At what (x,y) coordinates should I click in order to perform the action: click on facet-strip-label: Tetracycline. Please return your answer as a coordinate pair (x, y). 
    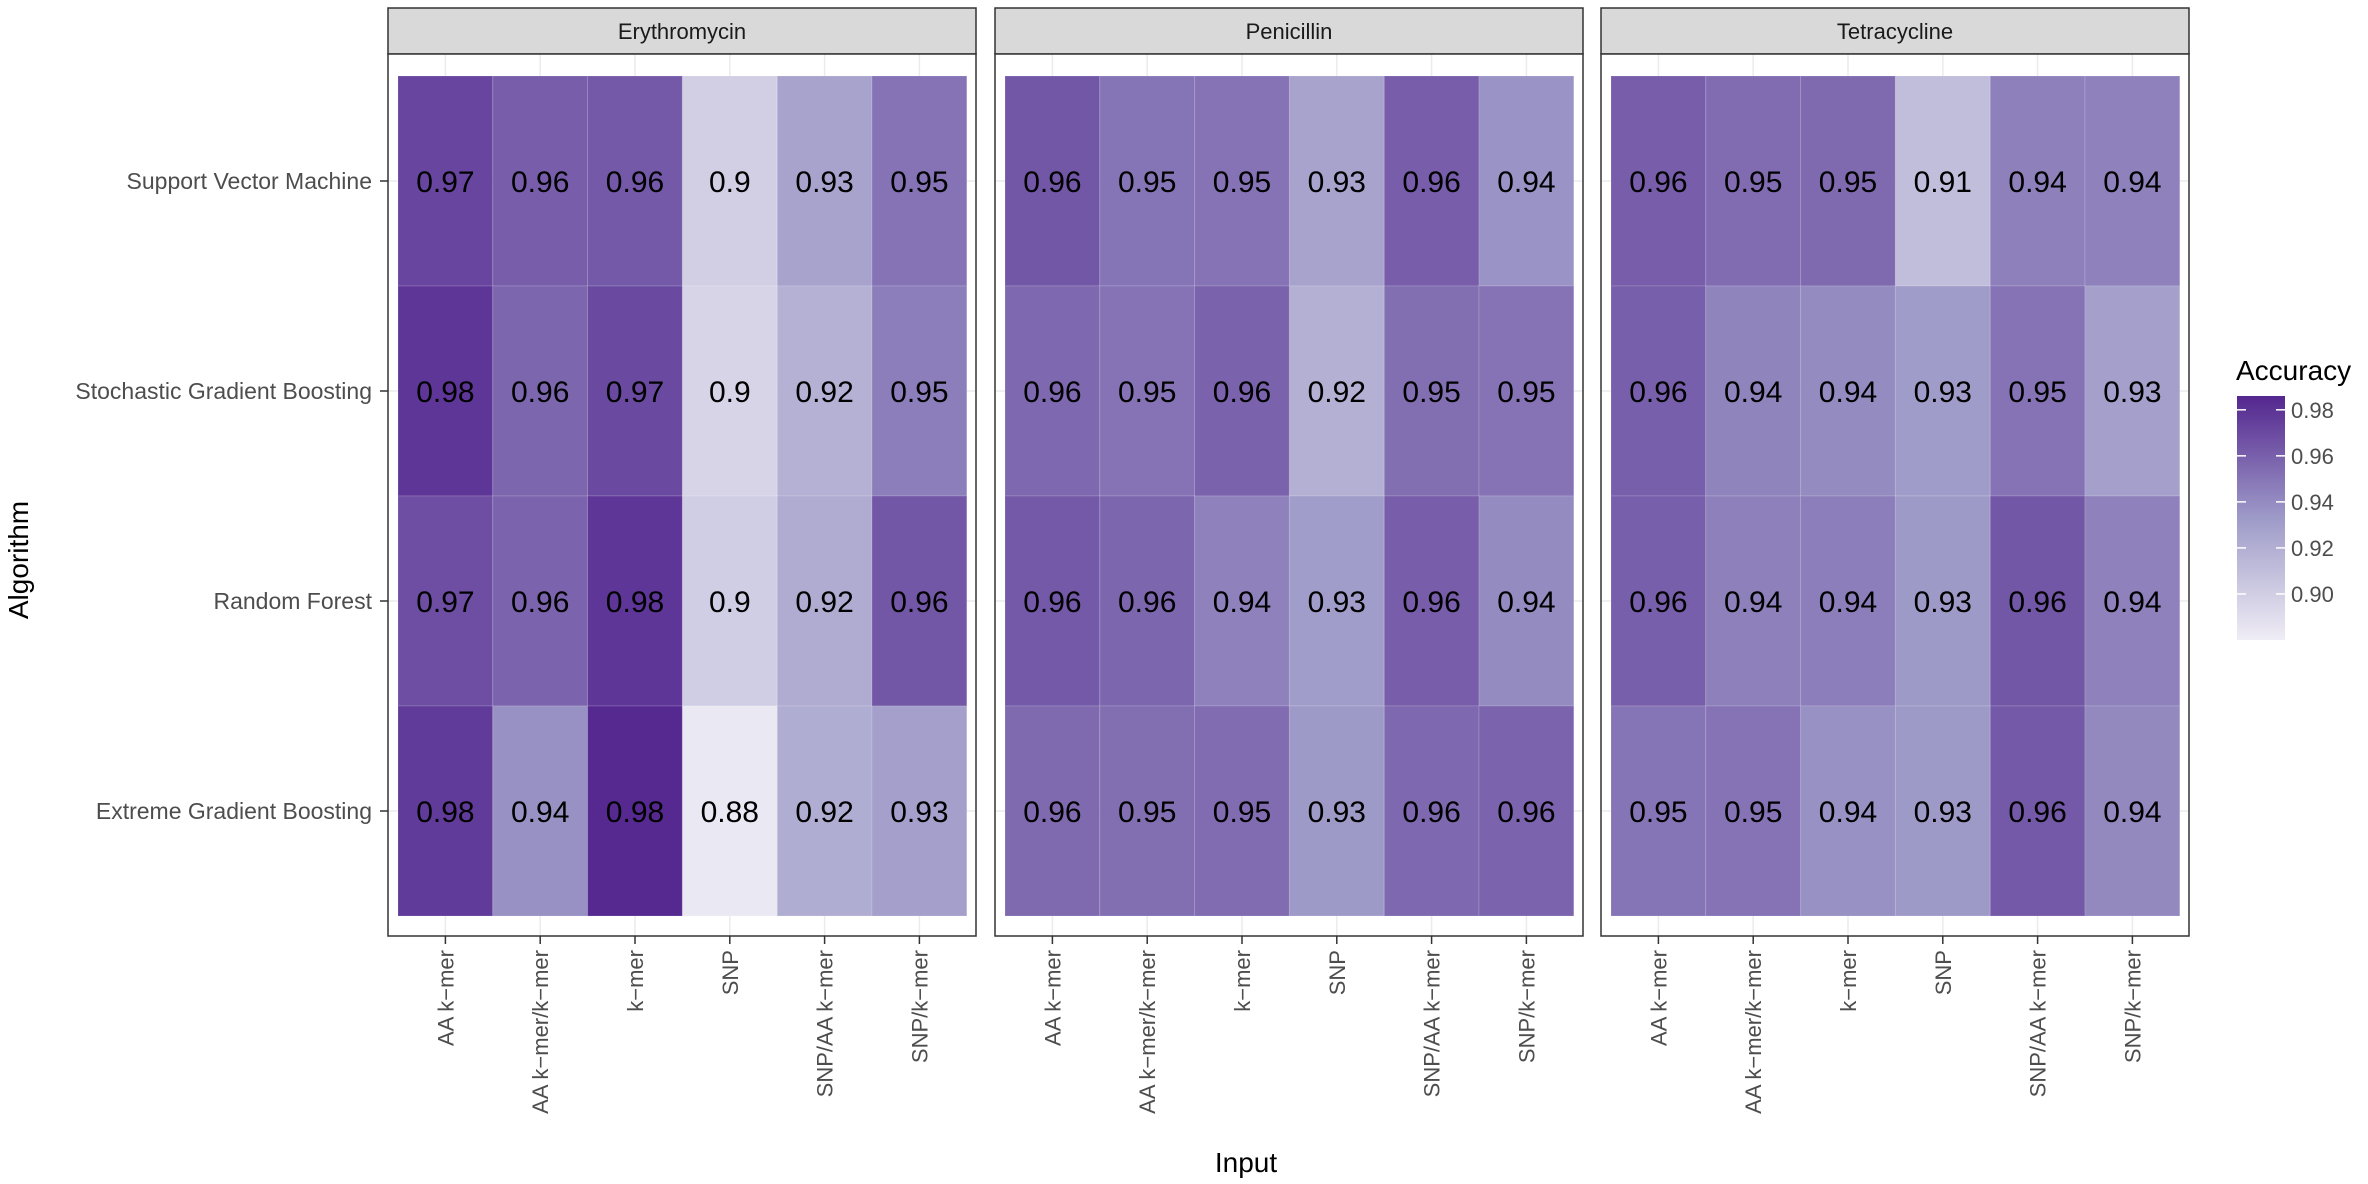
    Looking at the image, I should click on (1895, 31).